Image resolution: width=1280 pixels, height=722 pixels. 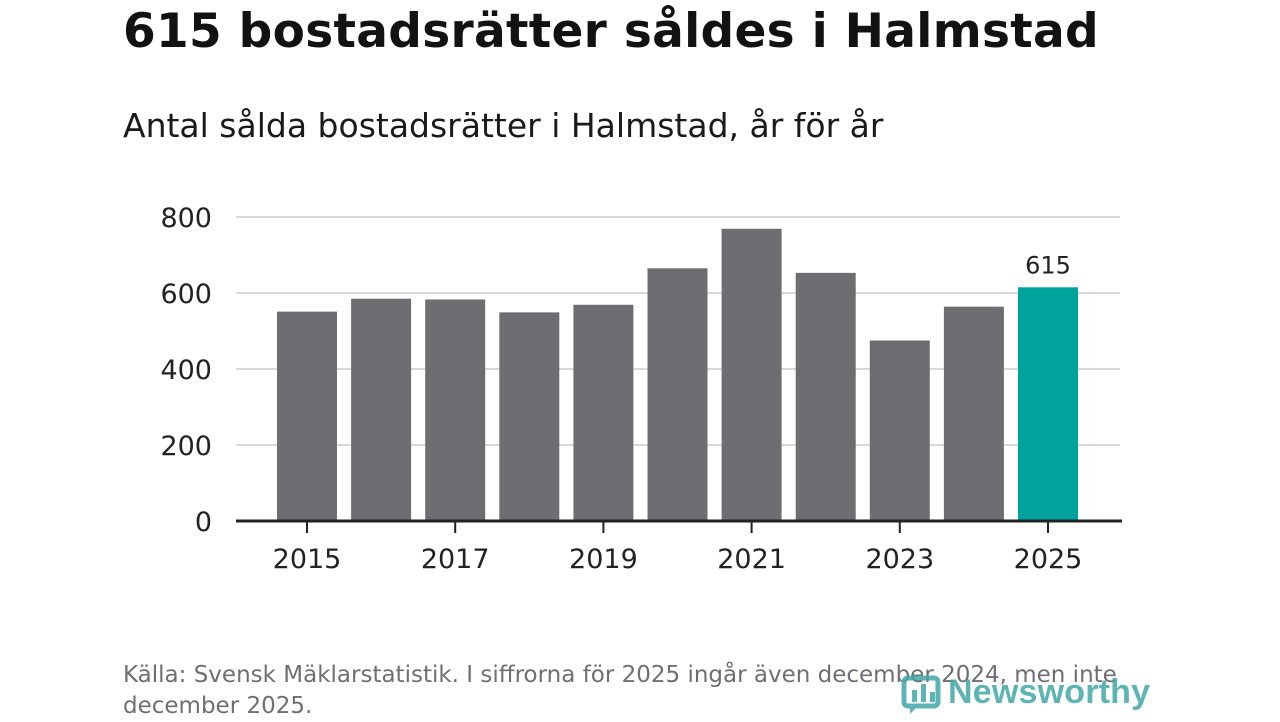 I want to click on chart-title: 615 bostadsrätter såldes i Halmstad, so click(x=611, y=31).